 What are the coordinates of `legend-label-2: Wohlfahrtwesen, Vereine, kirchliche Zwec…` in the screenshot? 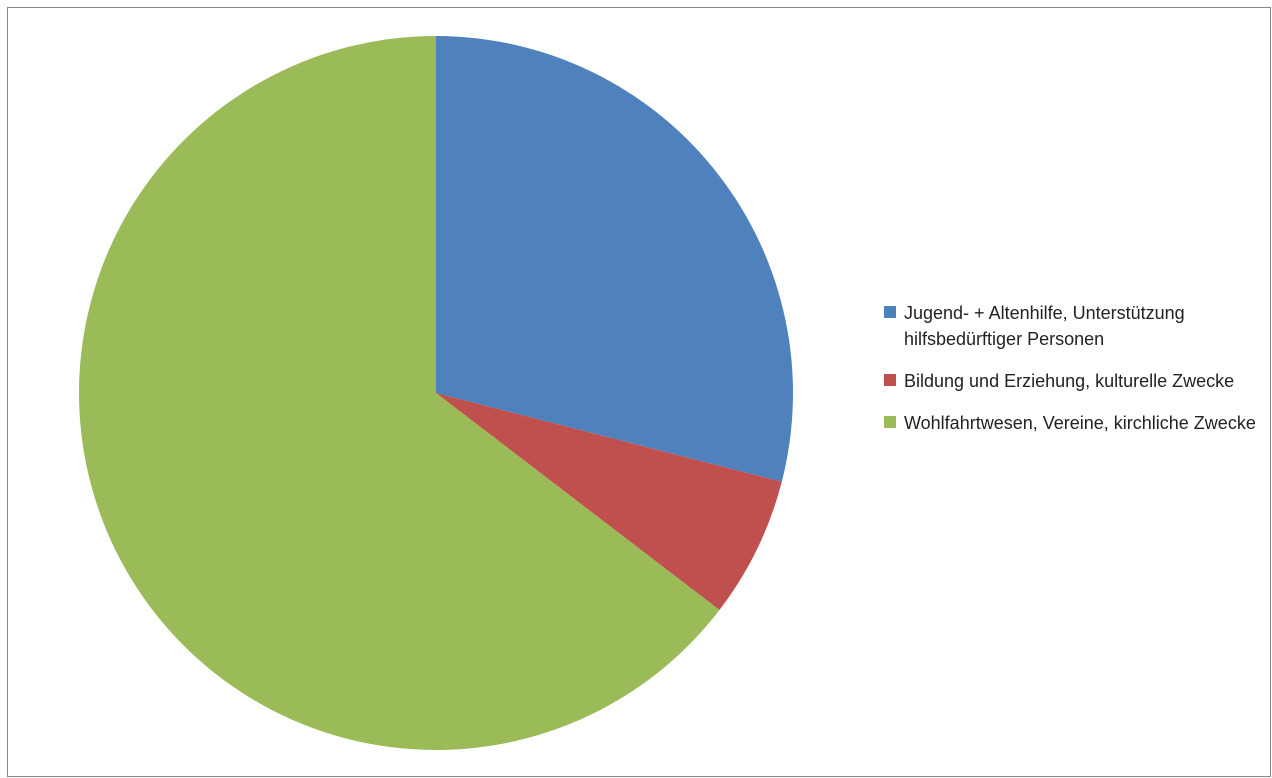 It's located at (1080, 423).